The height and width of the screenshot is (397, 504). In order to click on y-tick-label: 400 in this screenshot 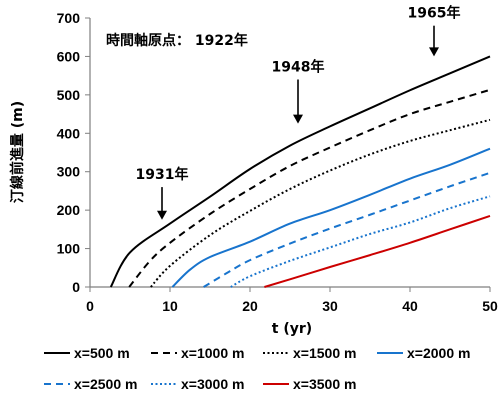, I will do `click(69, 133)`.